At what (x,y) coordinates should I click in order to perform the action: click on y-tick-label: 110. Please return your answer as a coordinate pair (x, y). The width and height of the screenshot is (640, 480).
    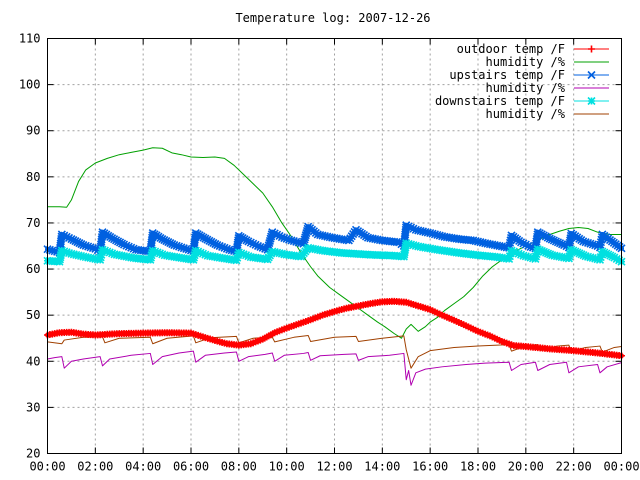
    Looking at the image, I should click on (30, 39).